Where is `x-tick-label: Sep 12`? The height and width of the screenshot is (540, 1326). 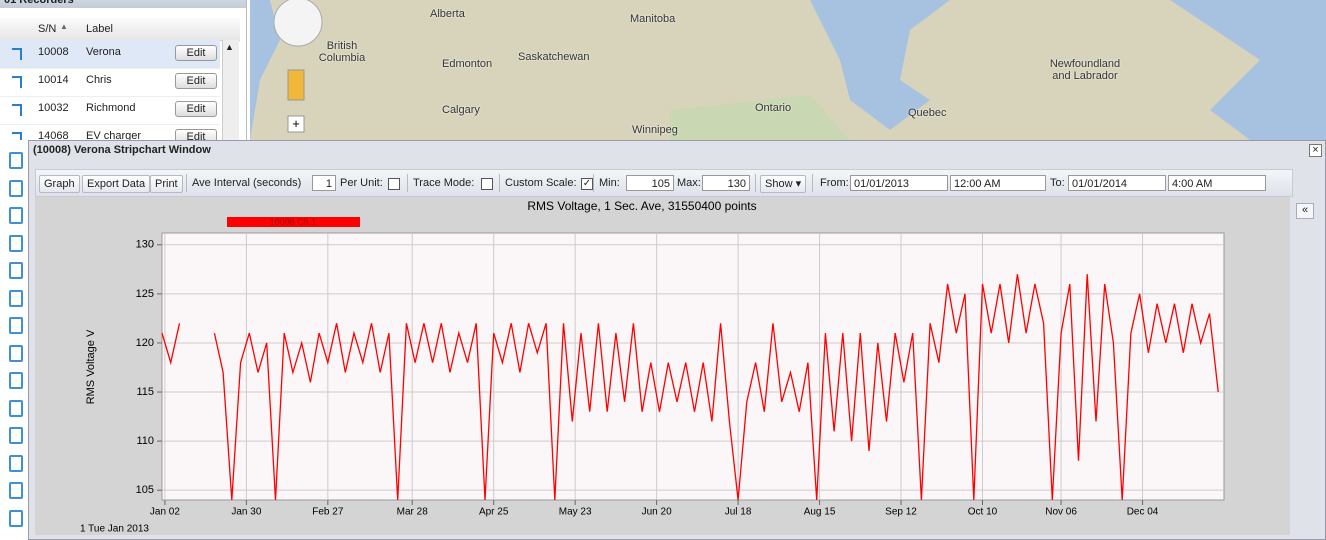
x-tick-label: Sep 12 is located at coordinates (901, 512).